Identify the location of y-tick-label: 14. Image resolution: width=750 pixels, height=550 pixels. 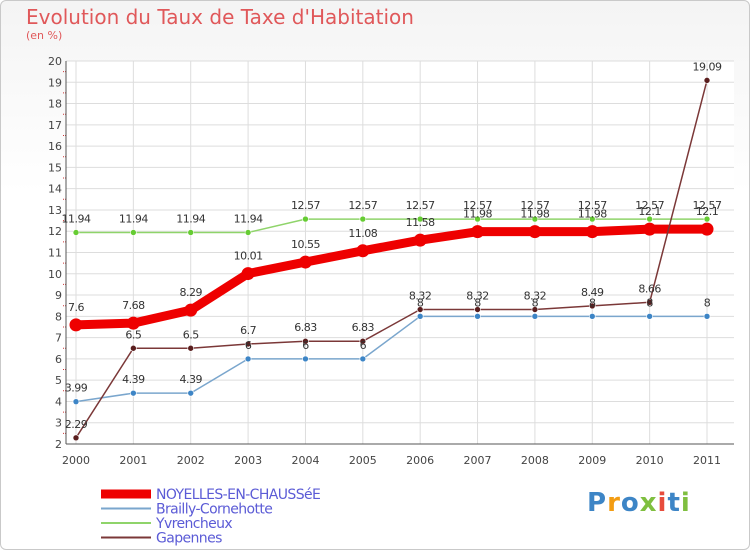
(55, 189).